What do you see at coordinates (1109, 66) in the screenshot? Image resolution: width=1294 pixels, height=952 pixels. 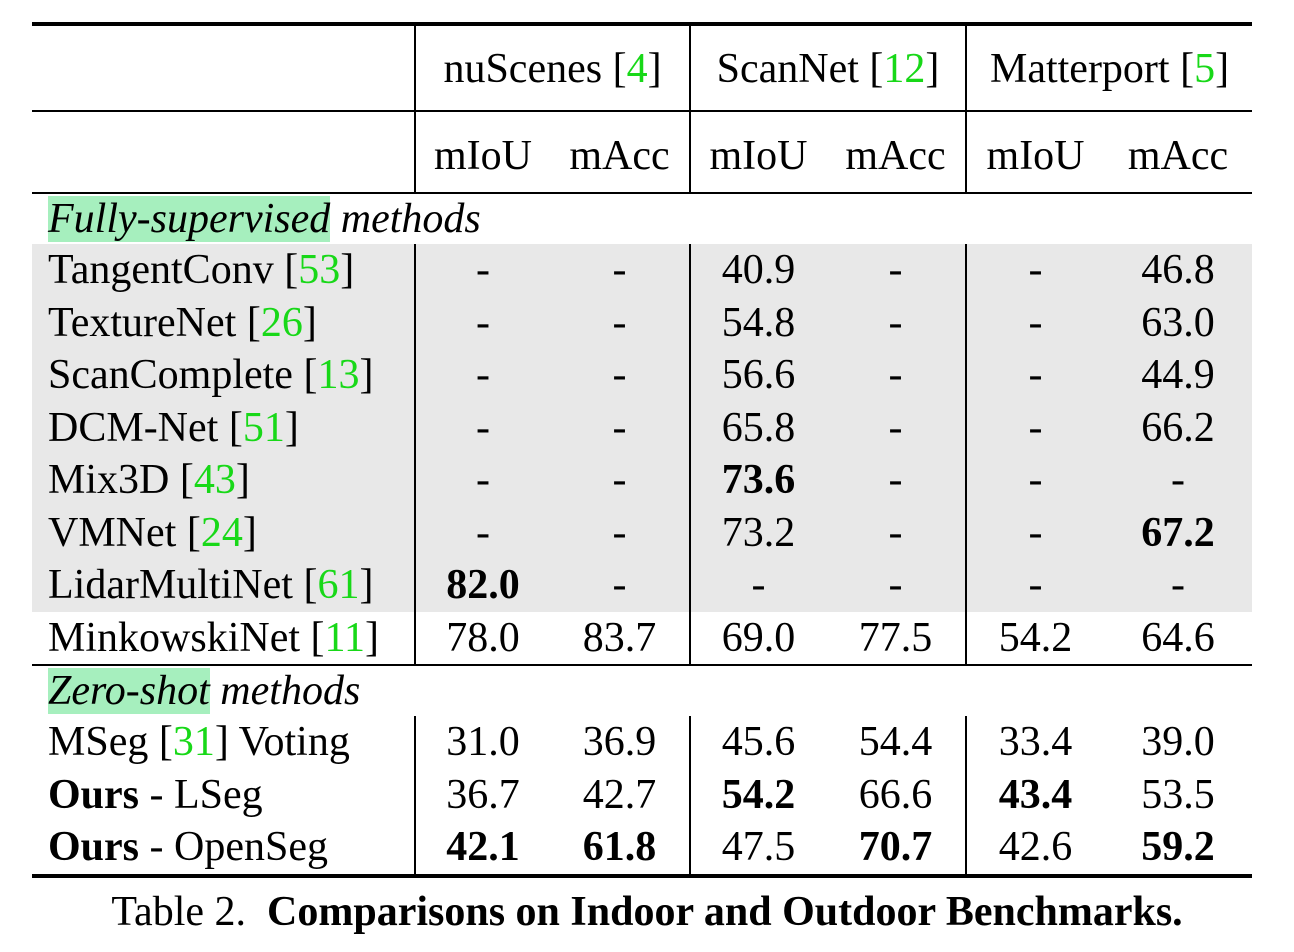 I see `dataset-header-matterport: Matterport [5]` at bounding box center [1109, 66].